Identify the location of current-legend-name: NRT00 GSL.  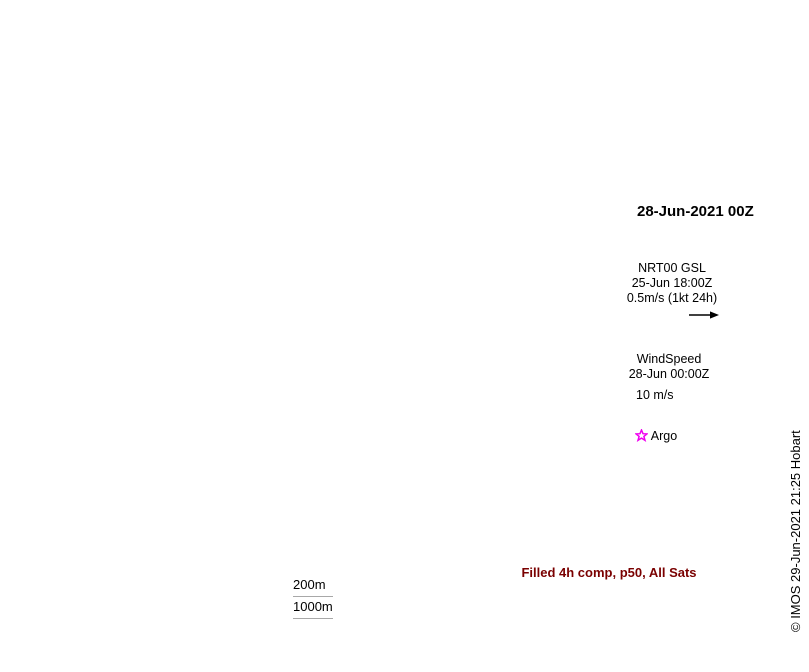
(672, 268).